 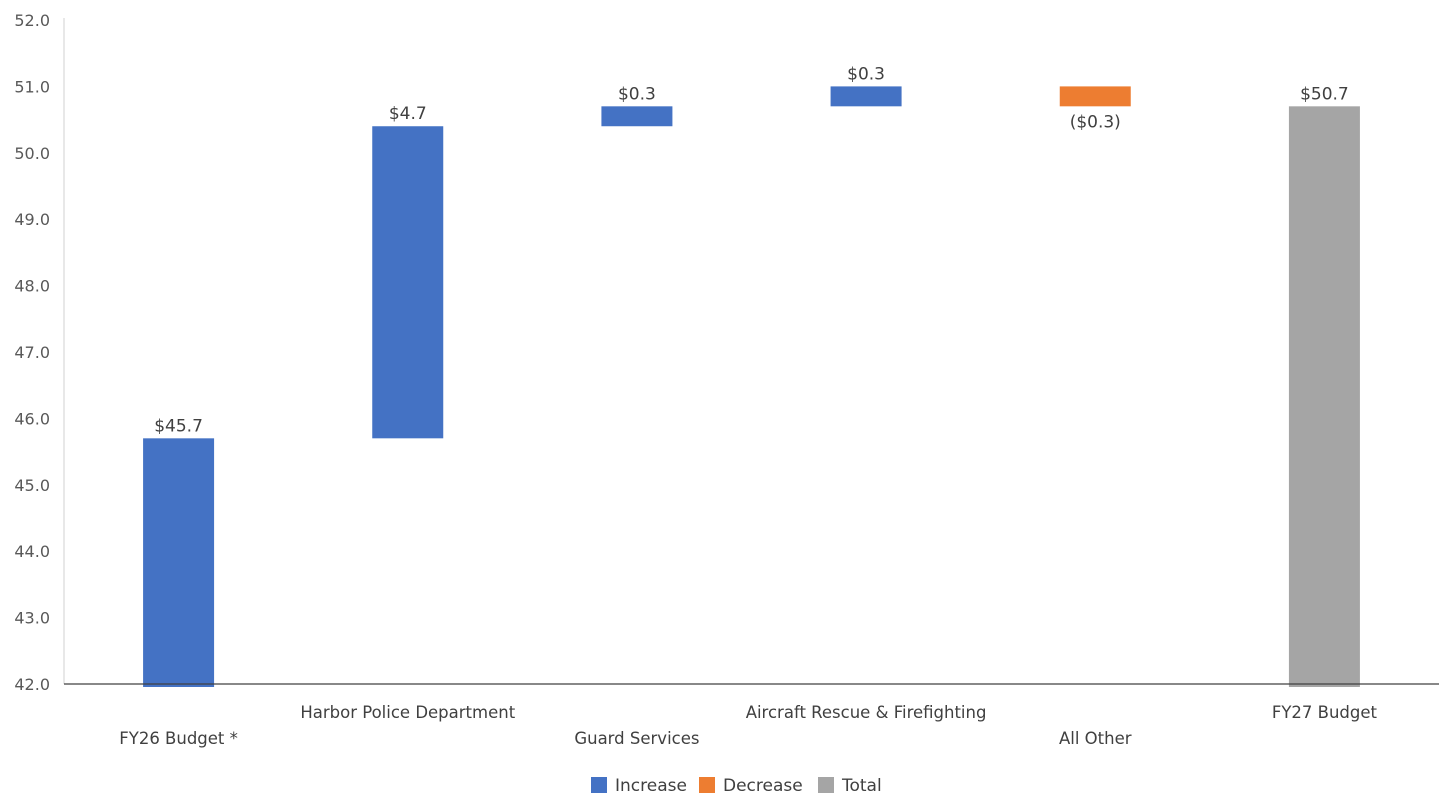 What do you see at coordinates (1095, 738) in the screenshot?
I see `x-category-label: All Other` at bounding box center [1095, 738].